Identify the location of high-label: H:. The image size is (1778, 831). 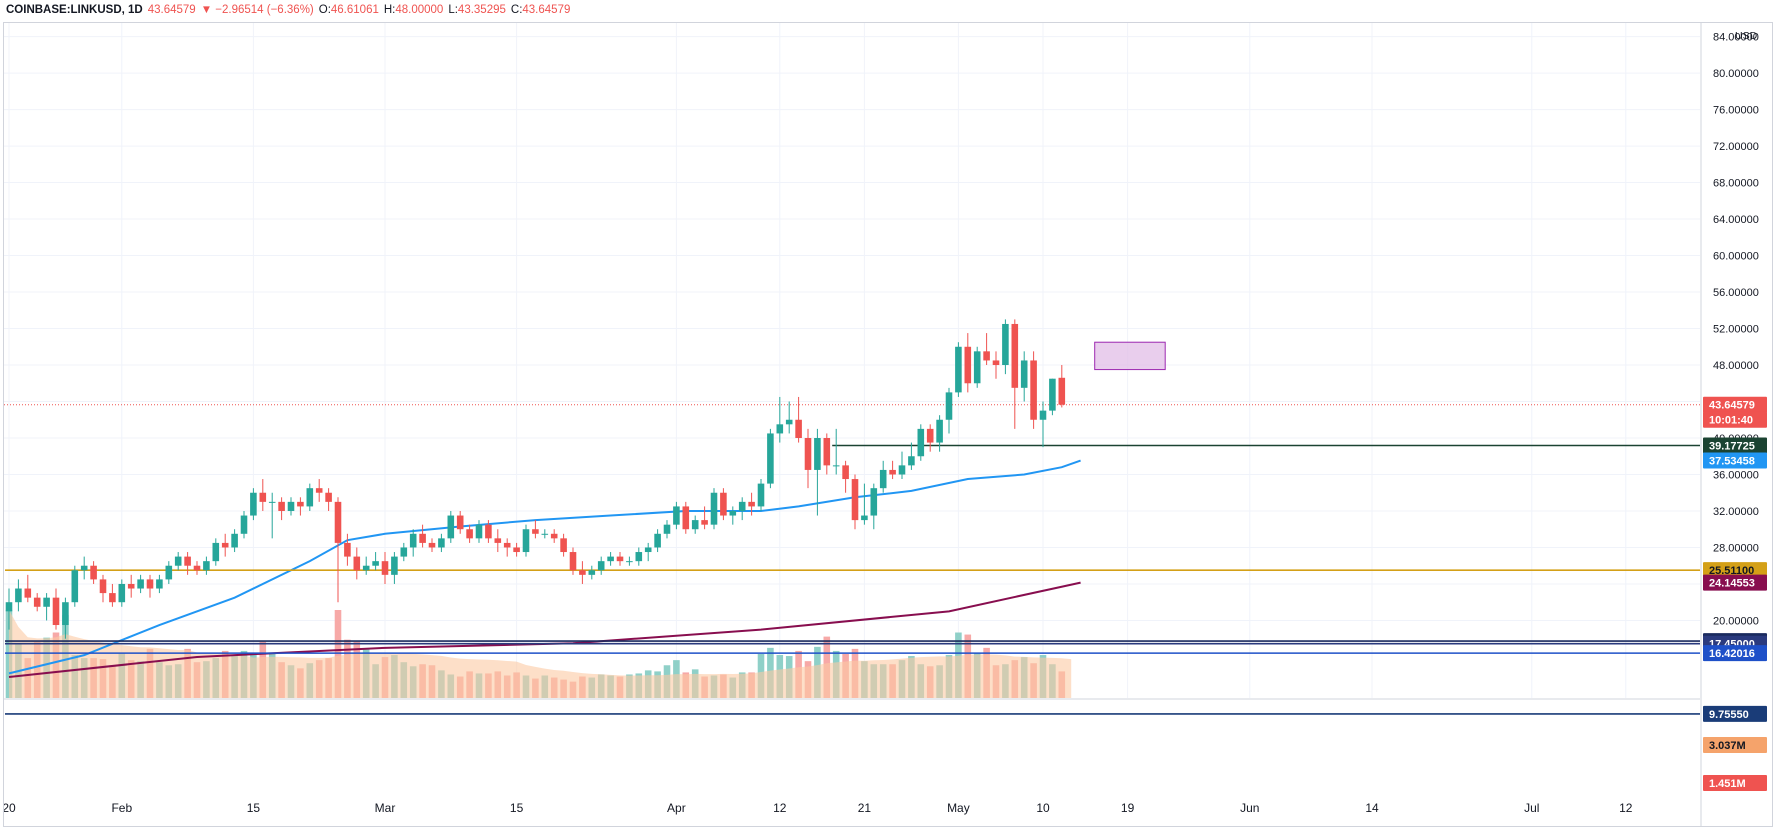
(389, 10).